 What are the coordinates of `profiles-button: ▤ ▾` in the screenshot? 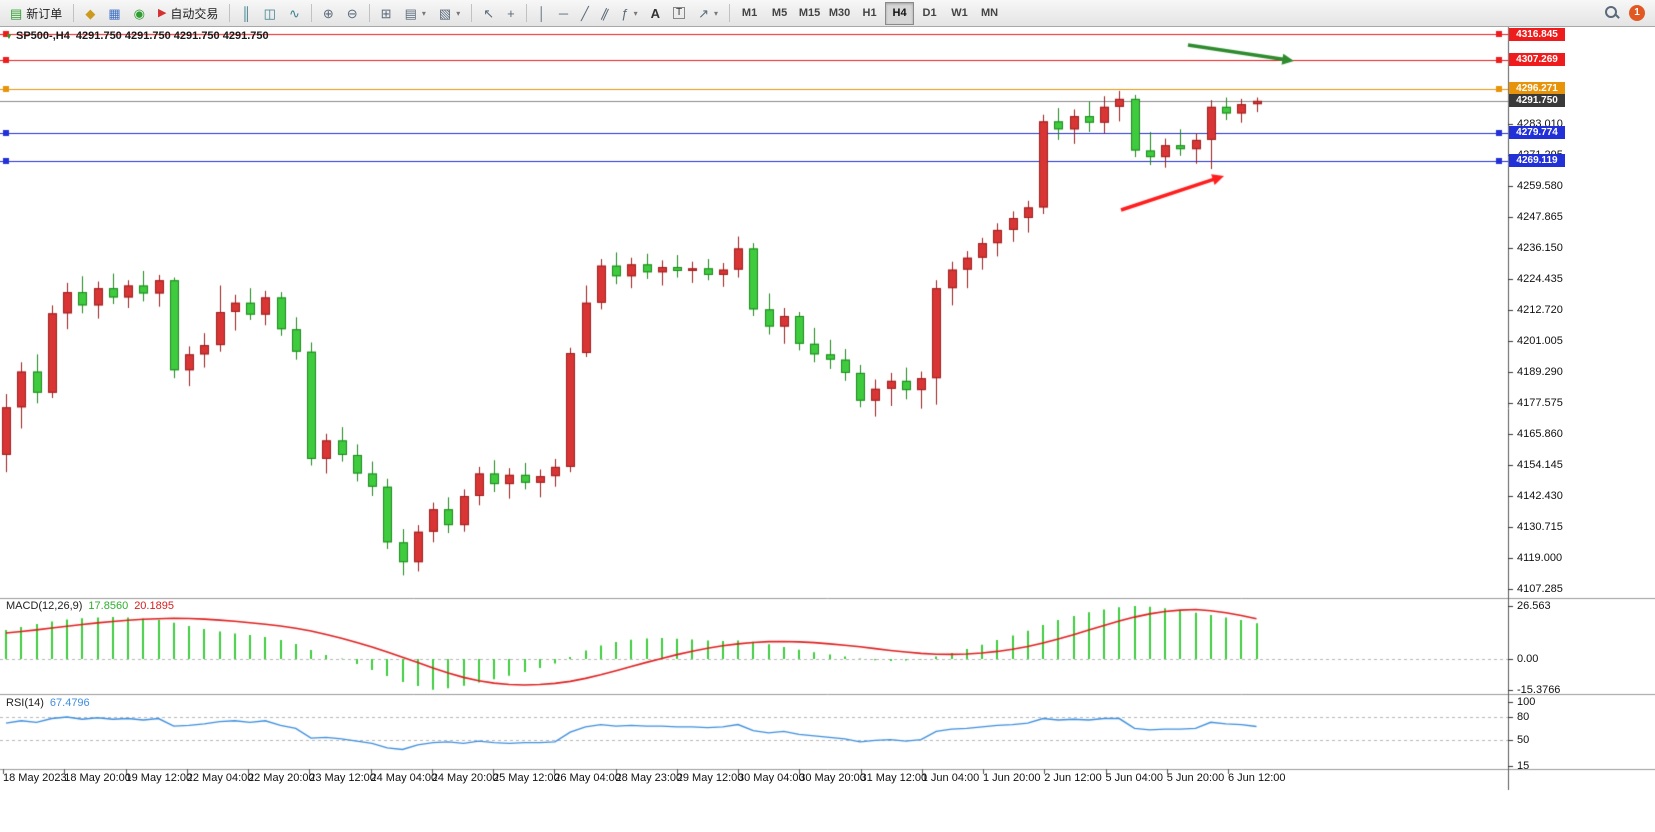 It's located at (415, 13).